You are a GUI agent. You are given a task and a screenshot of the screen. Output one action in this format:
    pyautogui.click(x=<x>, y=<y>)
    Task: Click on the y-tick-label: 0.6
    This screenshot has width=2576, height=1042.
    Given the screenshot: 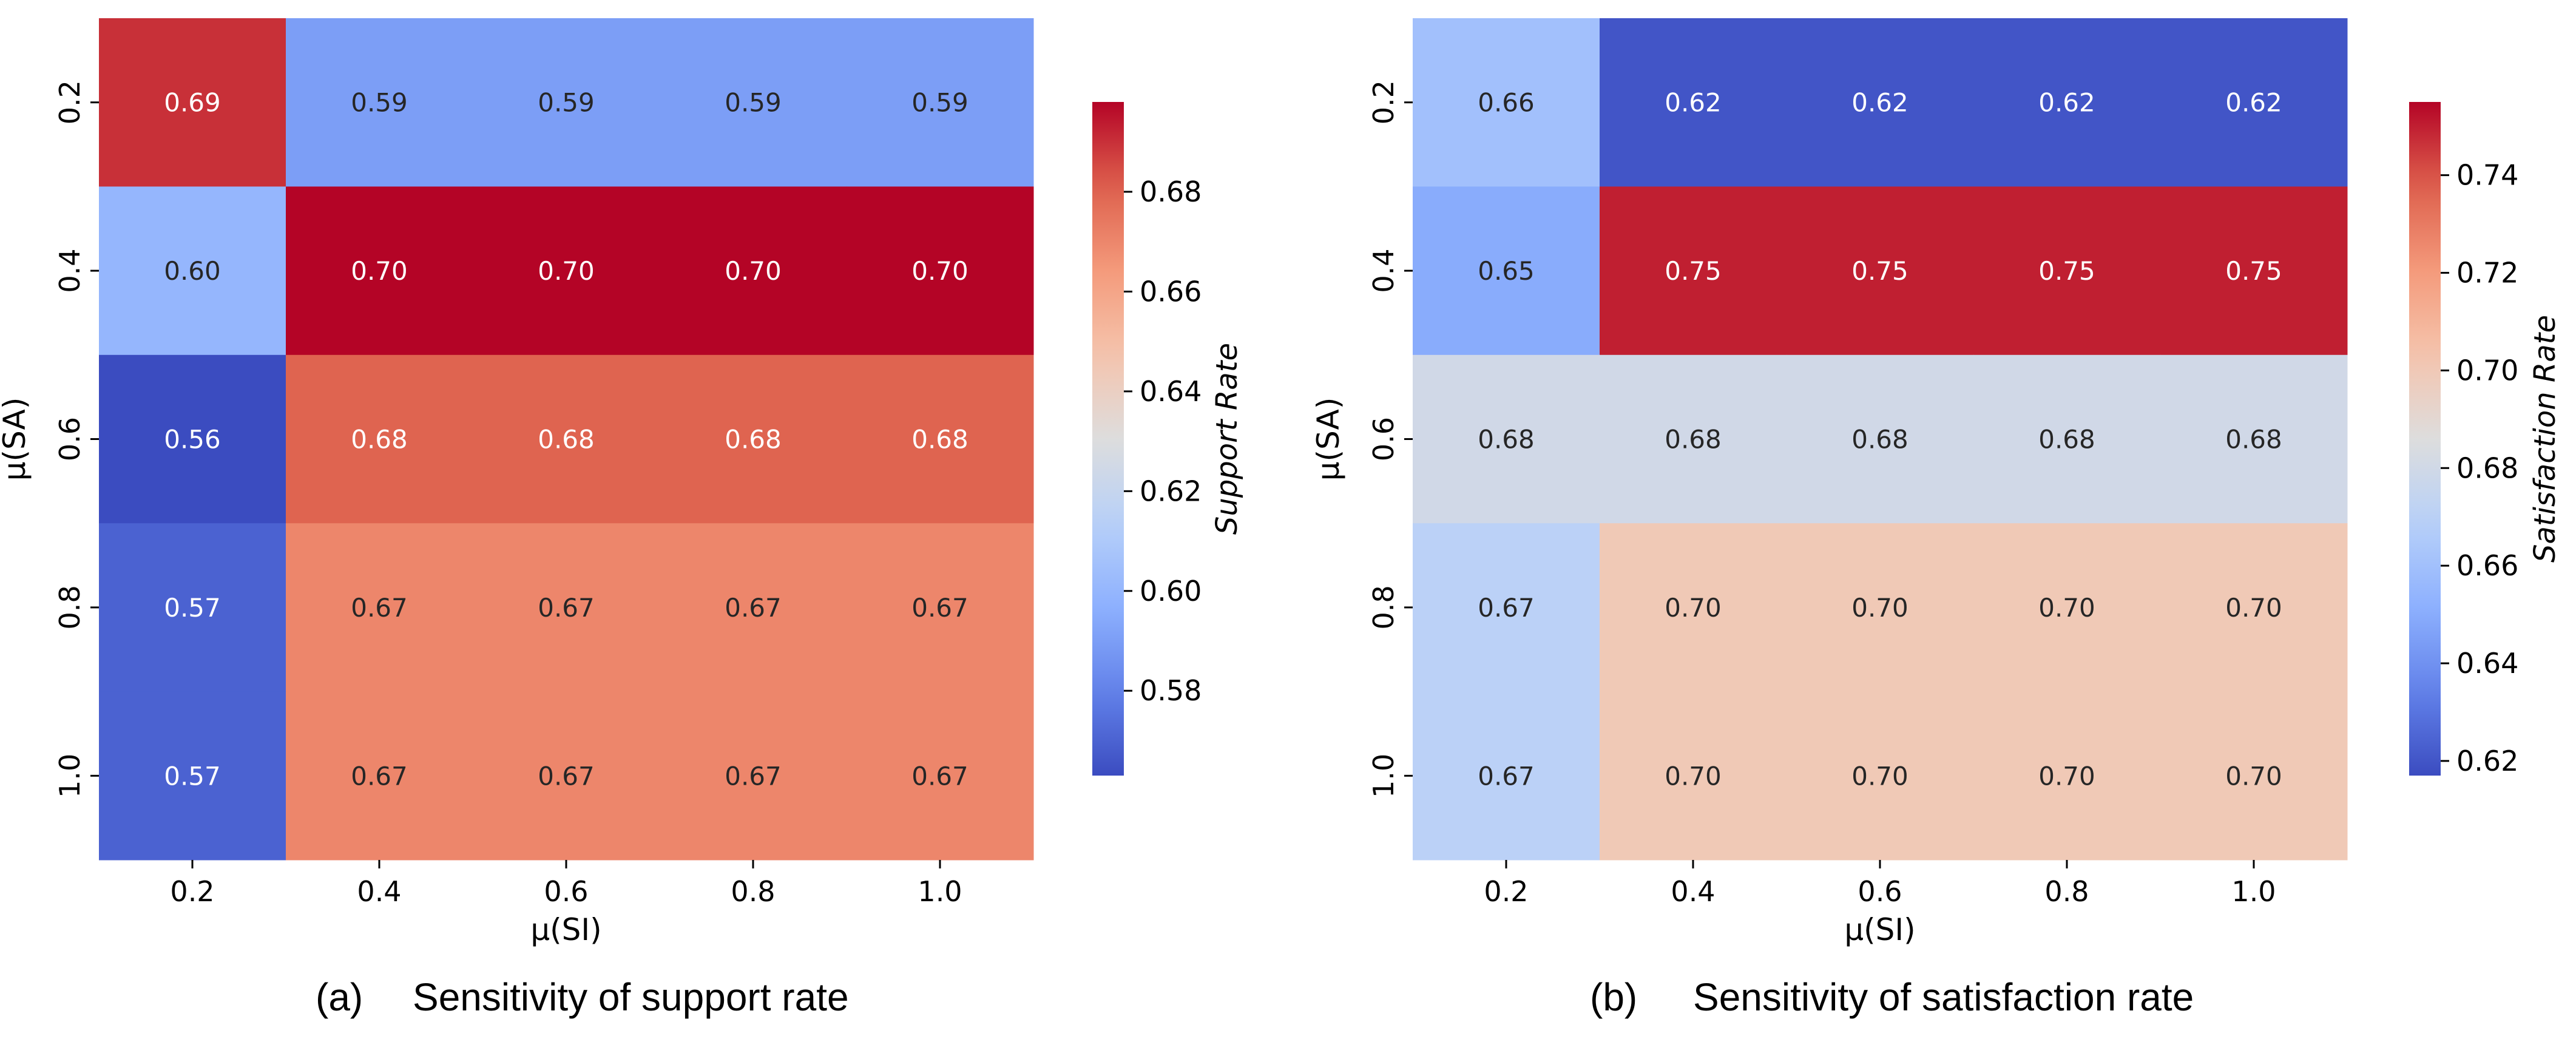 What is the action you would take?
    pyautogui.click(x=69, y=439)
    